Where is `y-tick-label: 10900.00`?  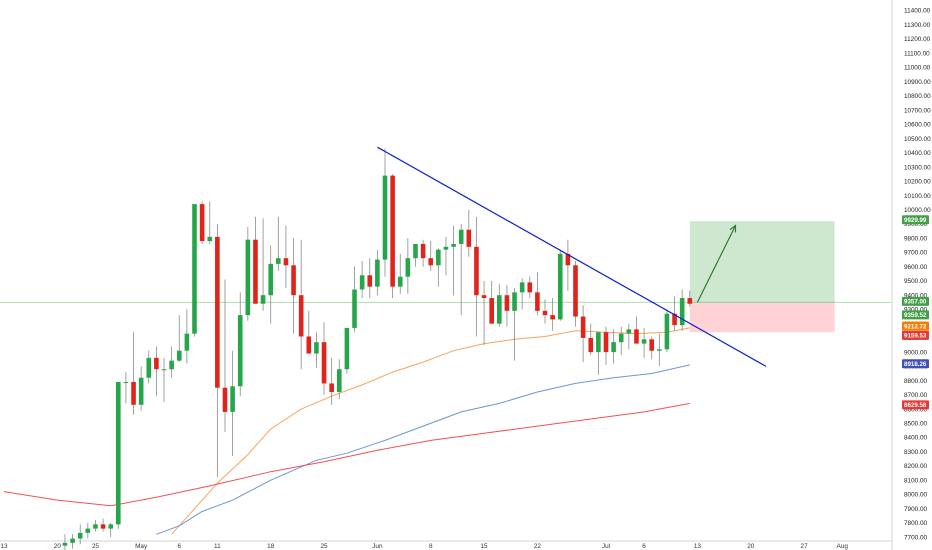 y-tick-label: 10900.00 is located at coordinates (917, 82).